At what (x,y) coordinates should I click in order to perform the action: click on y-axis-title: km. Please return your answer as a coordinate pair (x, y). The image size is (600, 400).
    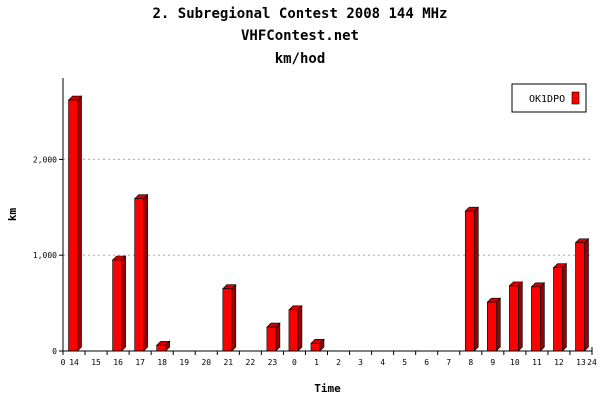
    Looking at the image, I should click on (12, 215).